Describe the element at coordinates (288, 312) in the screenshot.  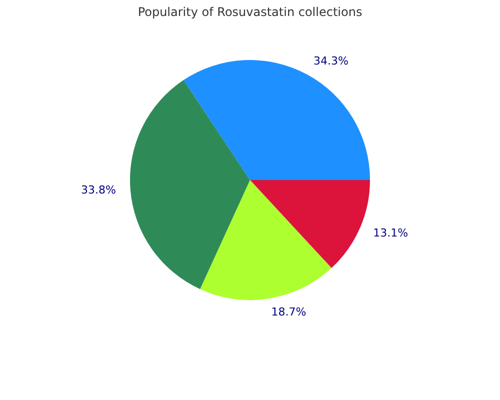
I see `data-label: 18.7%` at that location.